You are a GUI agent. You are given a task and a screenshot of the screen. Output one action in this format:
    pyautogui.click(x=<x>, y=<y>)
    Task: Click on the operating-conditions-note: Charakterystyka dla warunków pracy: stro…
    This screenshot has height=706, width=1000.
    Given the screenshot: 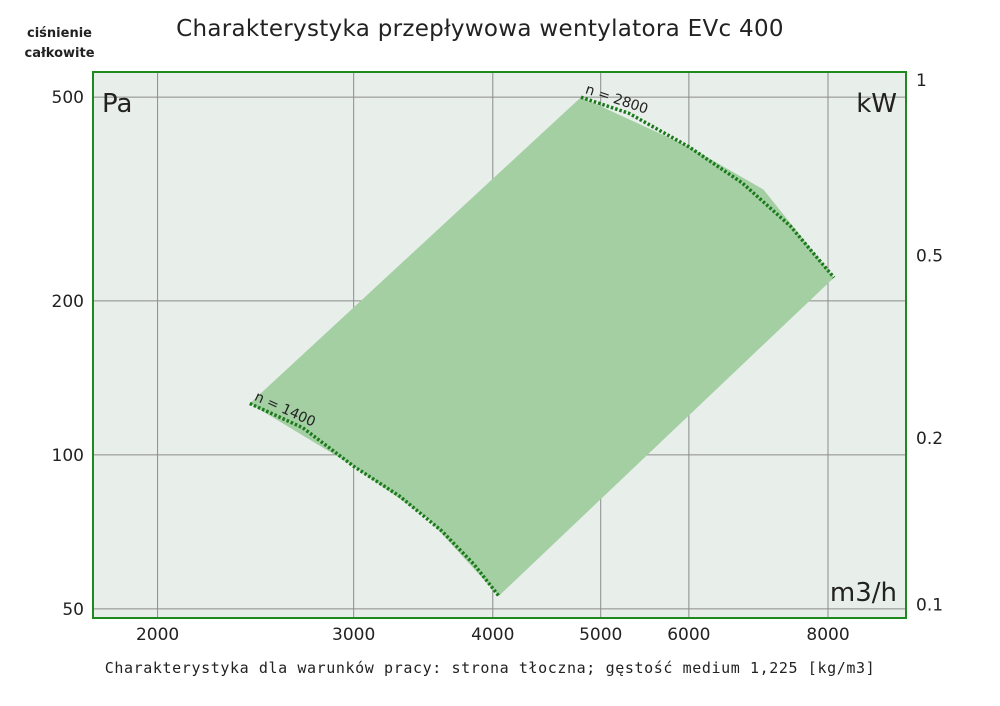 What is the action you would take?
    pyautogui.click(x=490, y=668)
    